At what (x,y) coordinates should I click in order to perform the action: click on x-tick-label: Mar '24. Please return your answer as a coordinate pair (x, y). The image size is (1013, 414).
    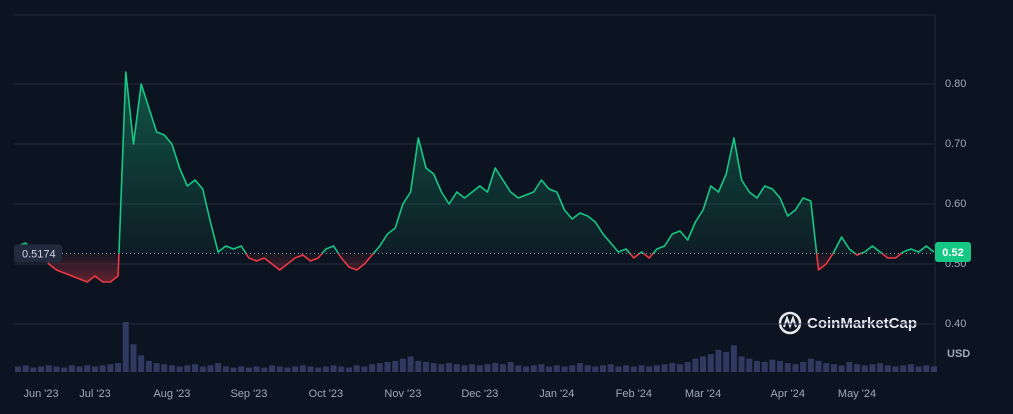
    Looking at the image, I should click on (703, 394).